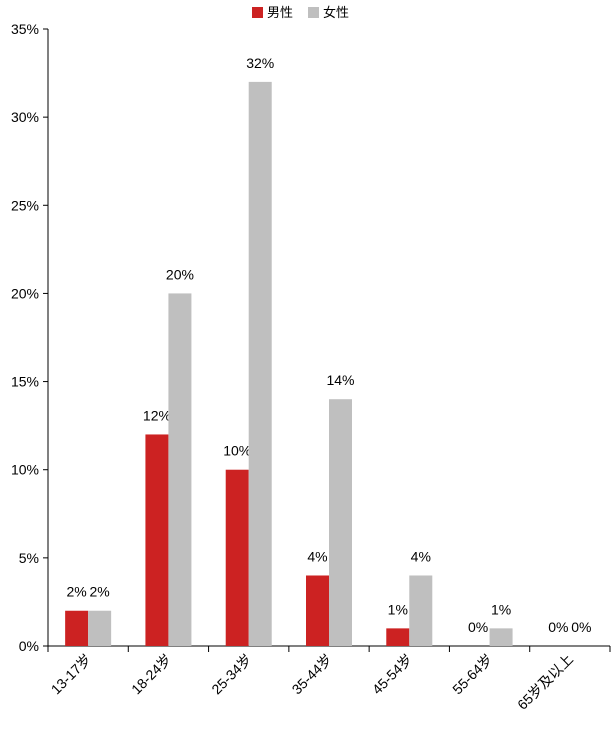  I want to click on y-tick-label: 15%, so click(25, 382).